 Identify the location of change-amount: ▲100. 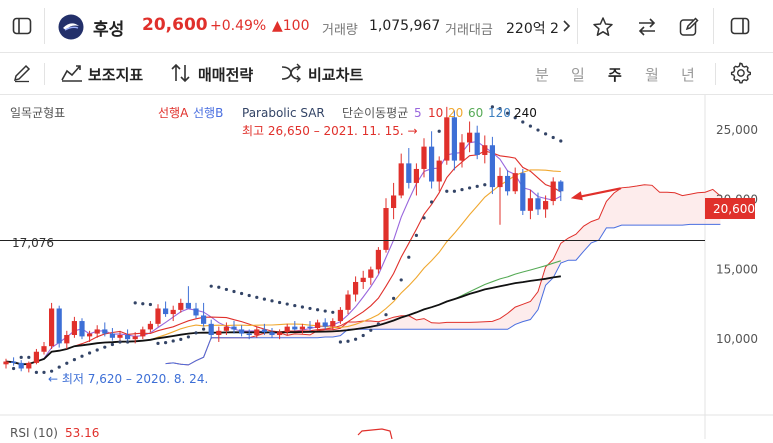
(291, 26).